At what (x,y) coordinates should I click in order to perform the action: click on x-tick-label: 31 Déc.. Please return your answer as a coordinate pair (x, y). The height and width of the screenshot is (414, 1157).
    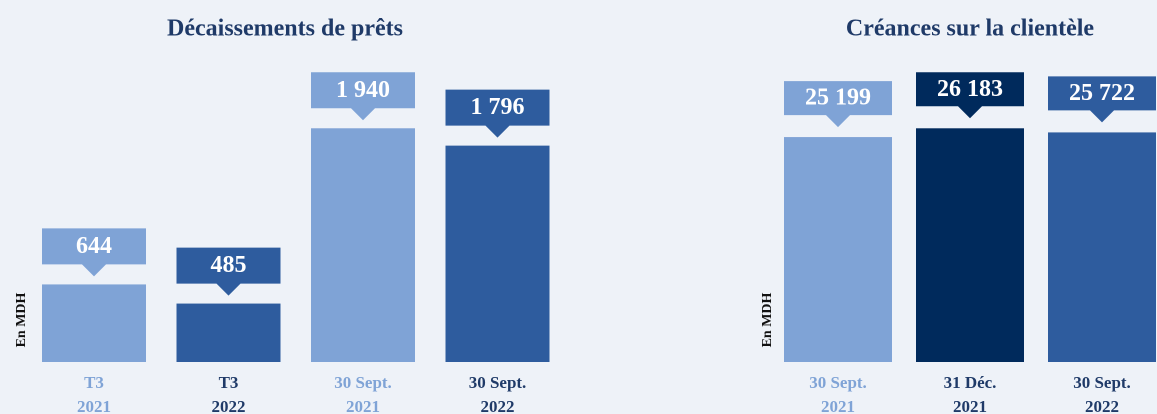
    Looking at the image, I should click on (970, 382).